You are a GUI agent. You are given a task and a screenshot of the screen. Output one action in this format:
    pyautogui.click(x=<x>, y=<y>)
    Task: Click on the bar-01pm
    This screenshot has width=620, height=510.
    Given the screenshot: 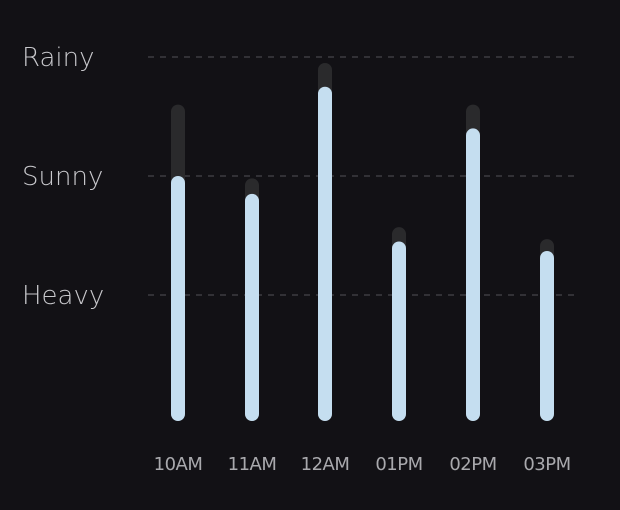 What is the action you would take?
    pyautogui.click(x=399, y=331)
    